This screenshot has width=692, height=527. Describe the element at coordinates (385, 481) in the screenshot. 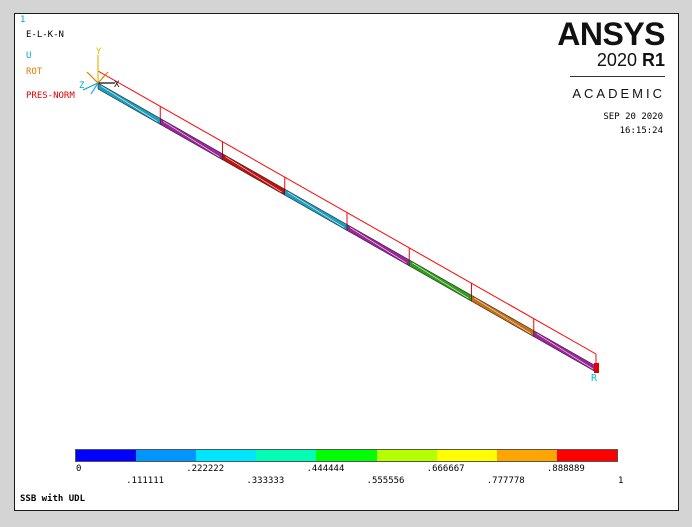

I see `contour-label-lower: .555556` at that location.